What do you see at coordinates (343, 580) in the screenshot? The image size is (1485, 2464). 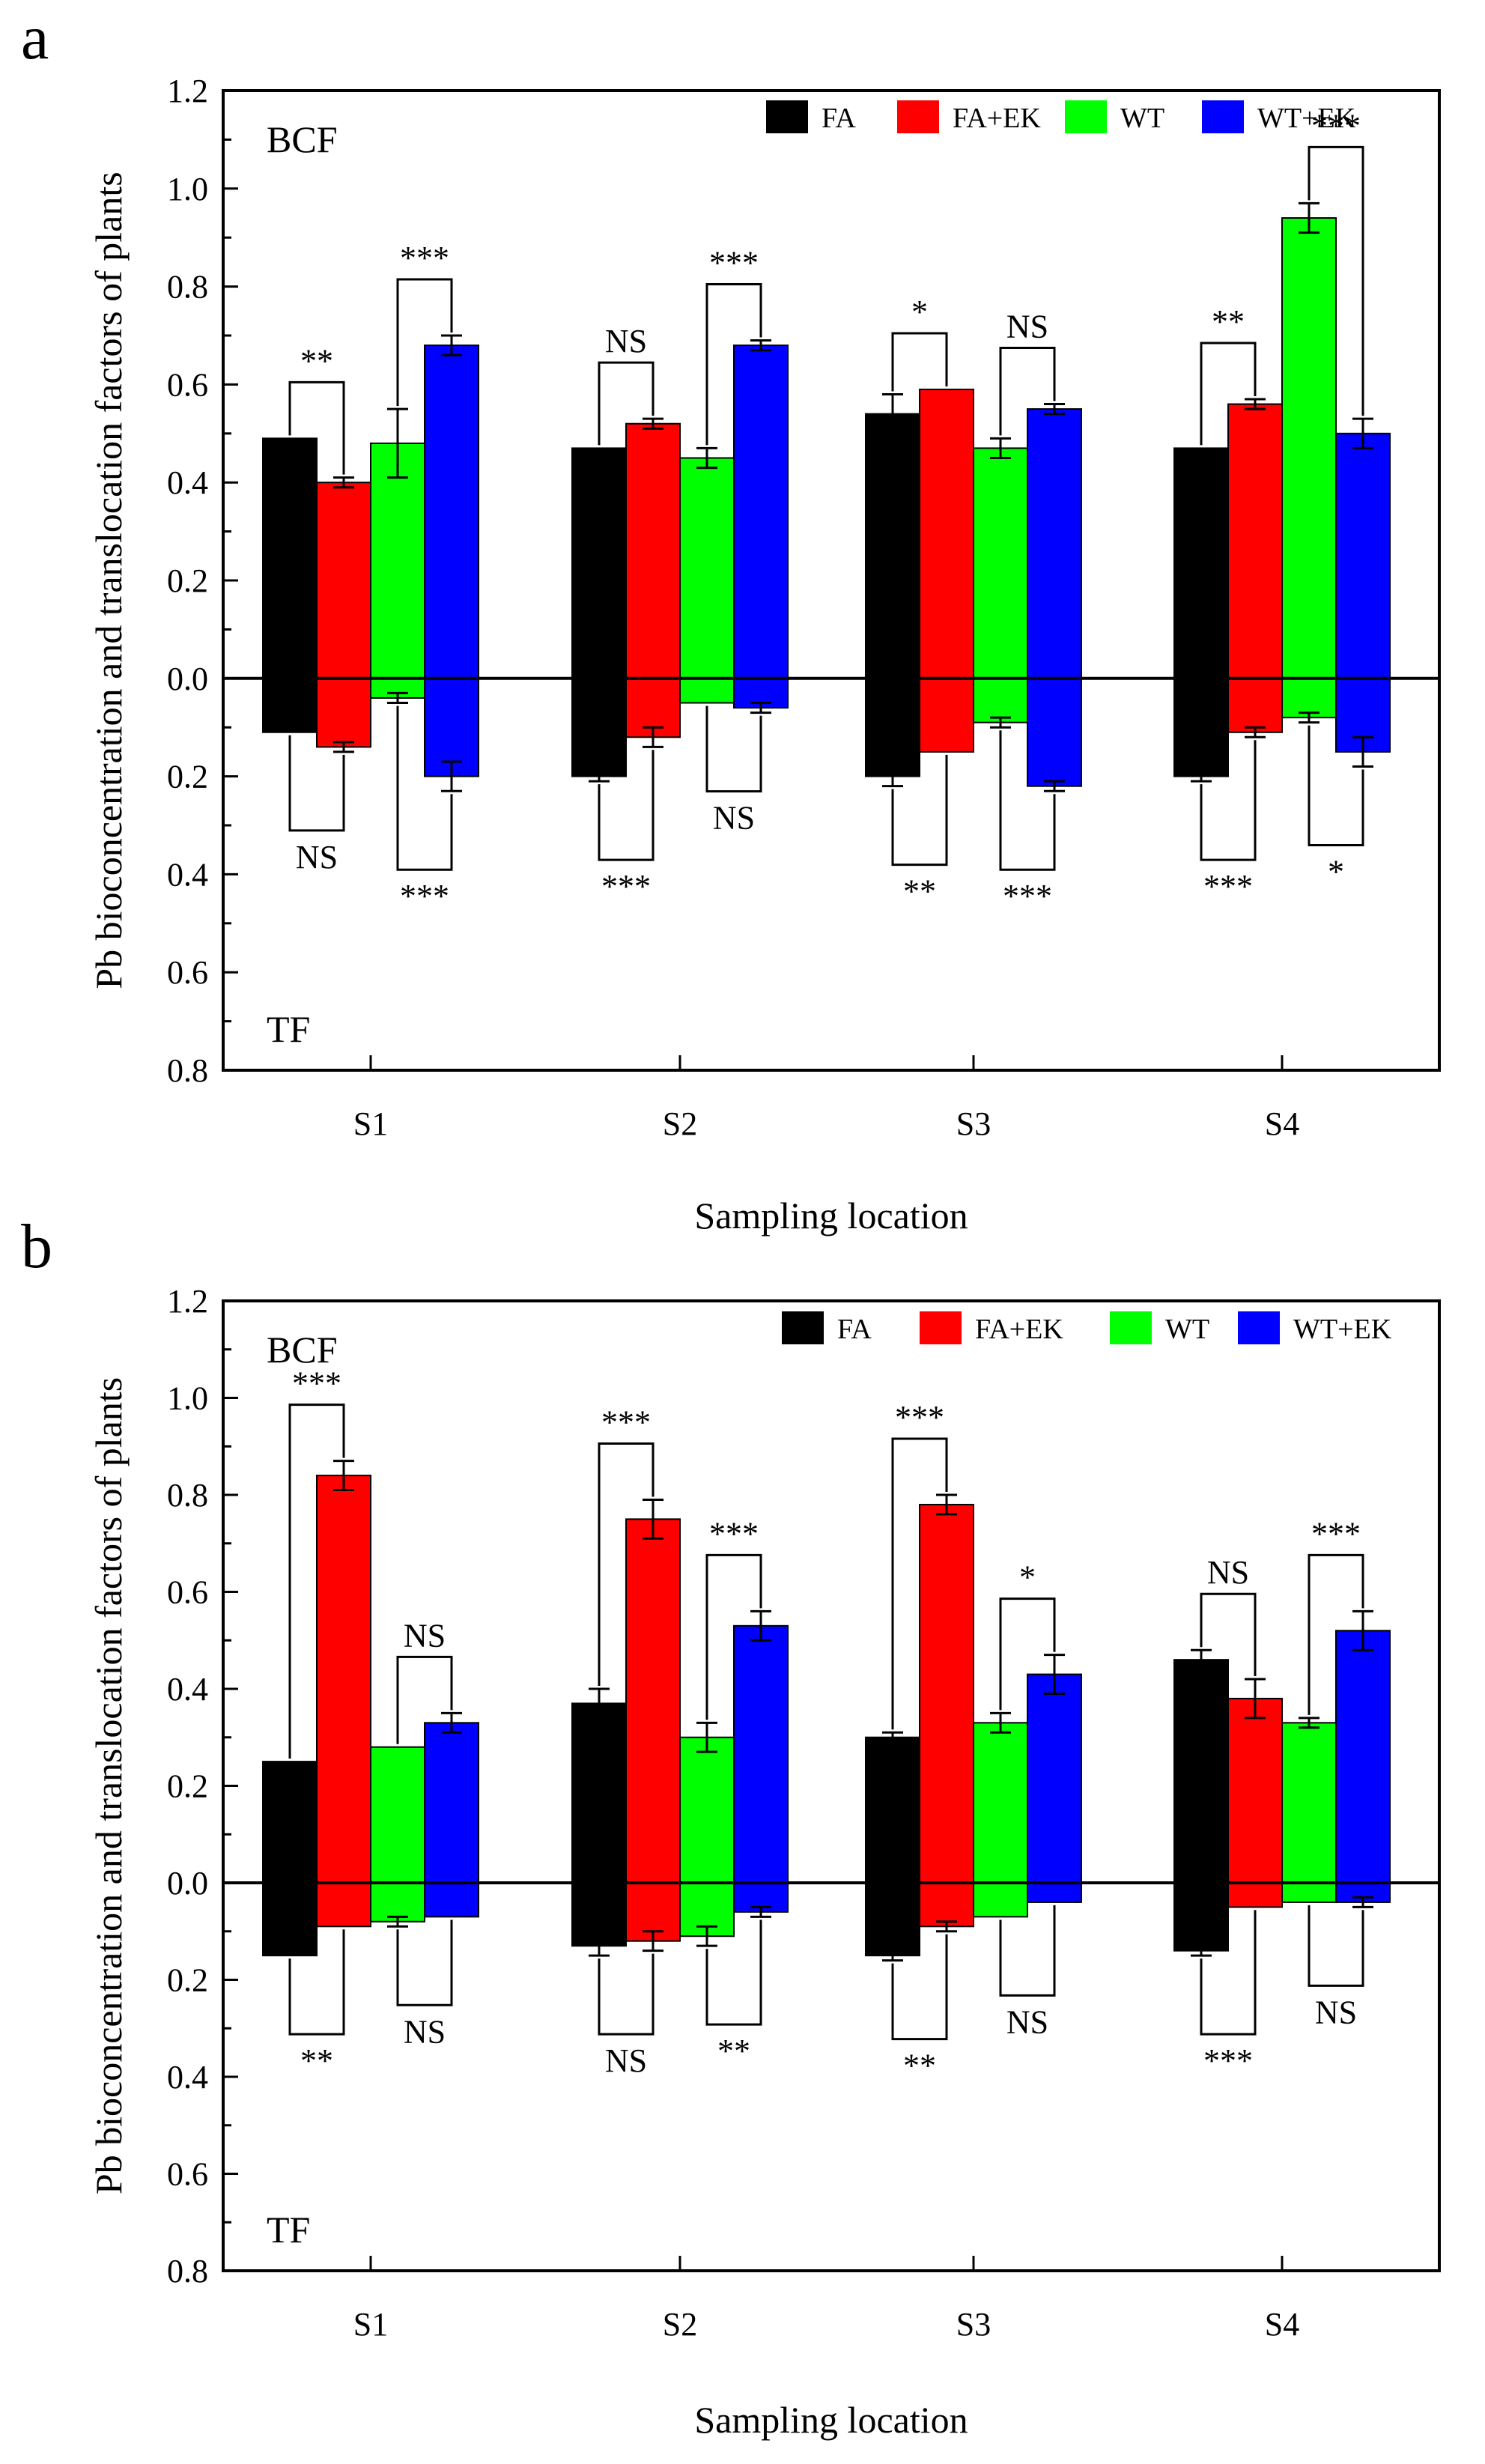 I see `bar-bcf-fa-ek-s1` at bounding box center [343, 580].